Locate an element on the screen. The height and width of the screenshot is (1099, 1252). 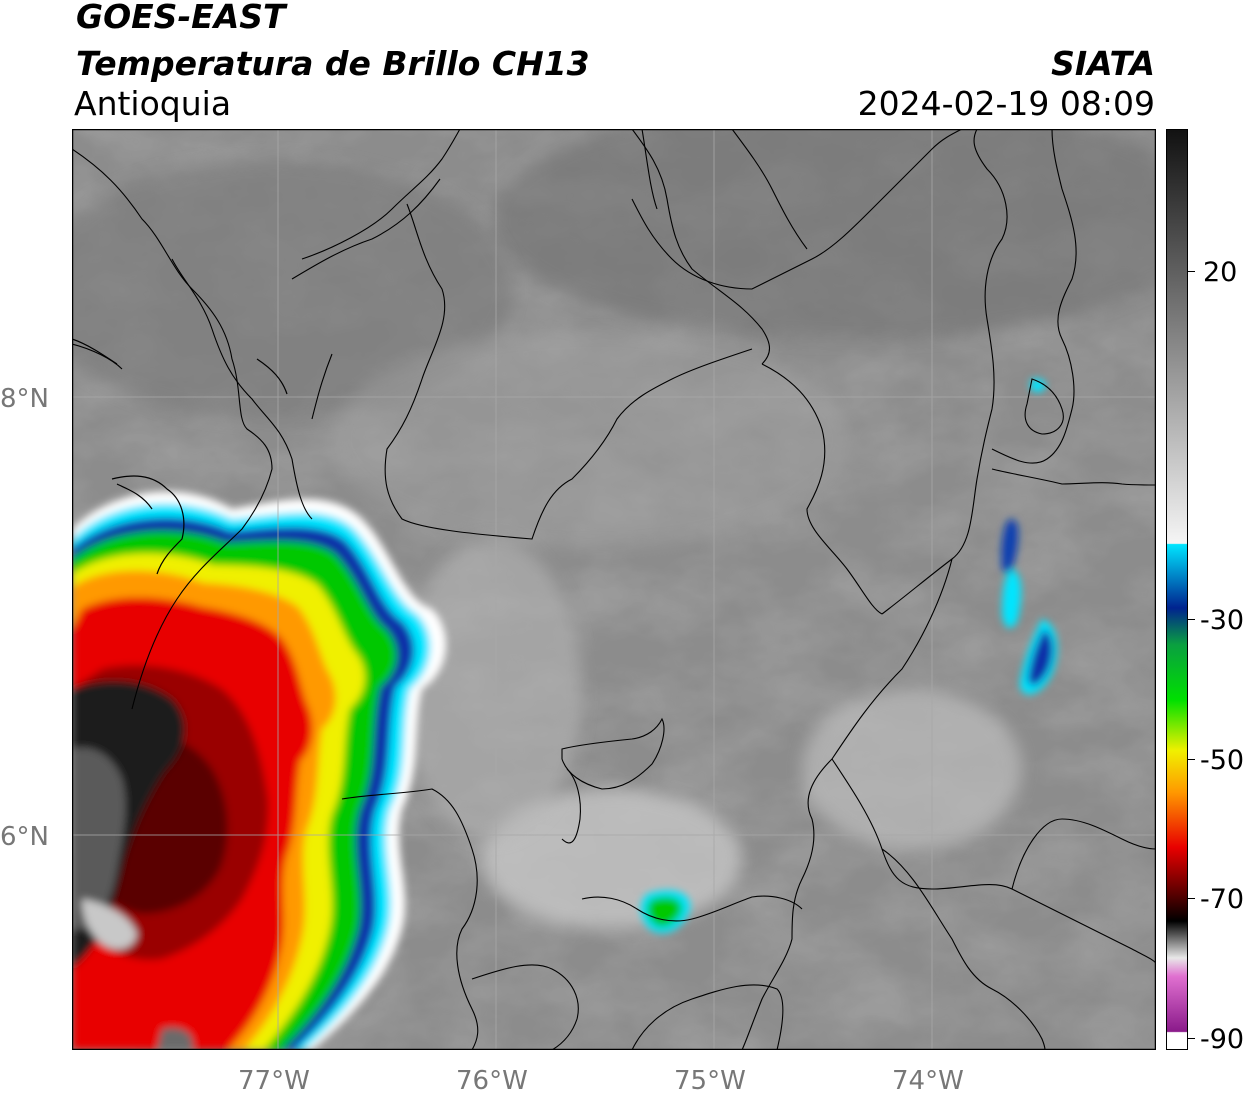
coastline is located at coordinates (180, 456).